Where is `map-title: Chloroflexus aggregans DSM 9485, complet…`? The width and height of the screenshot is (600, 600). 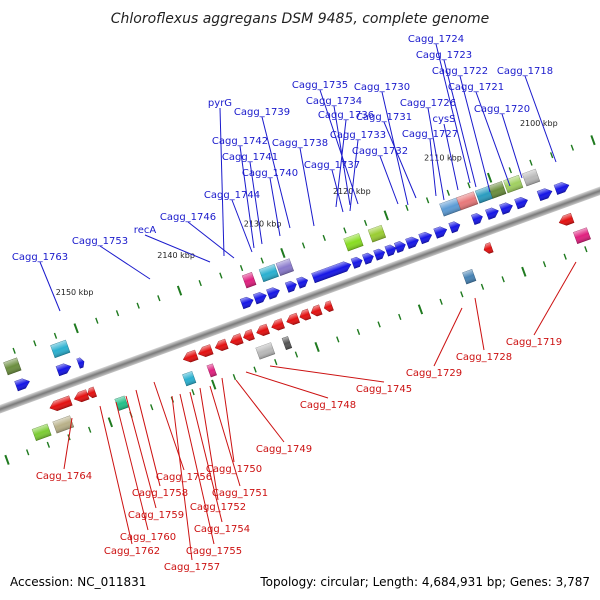
map-title: Chloroflexus aggregans DSM 9485, complet… is located at coordinates (300, 19).